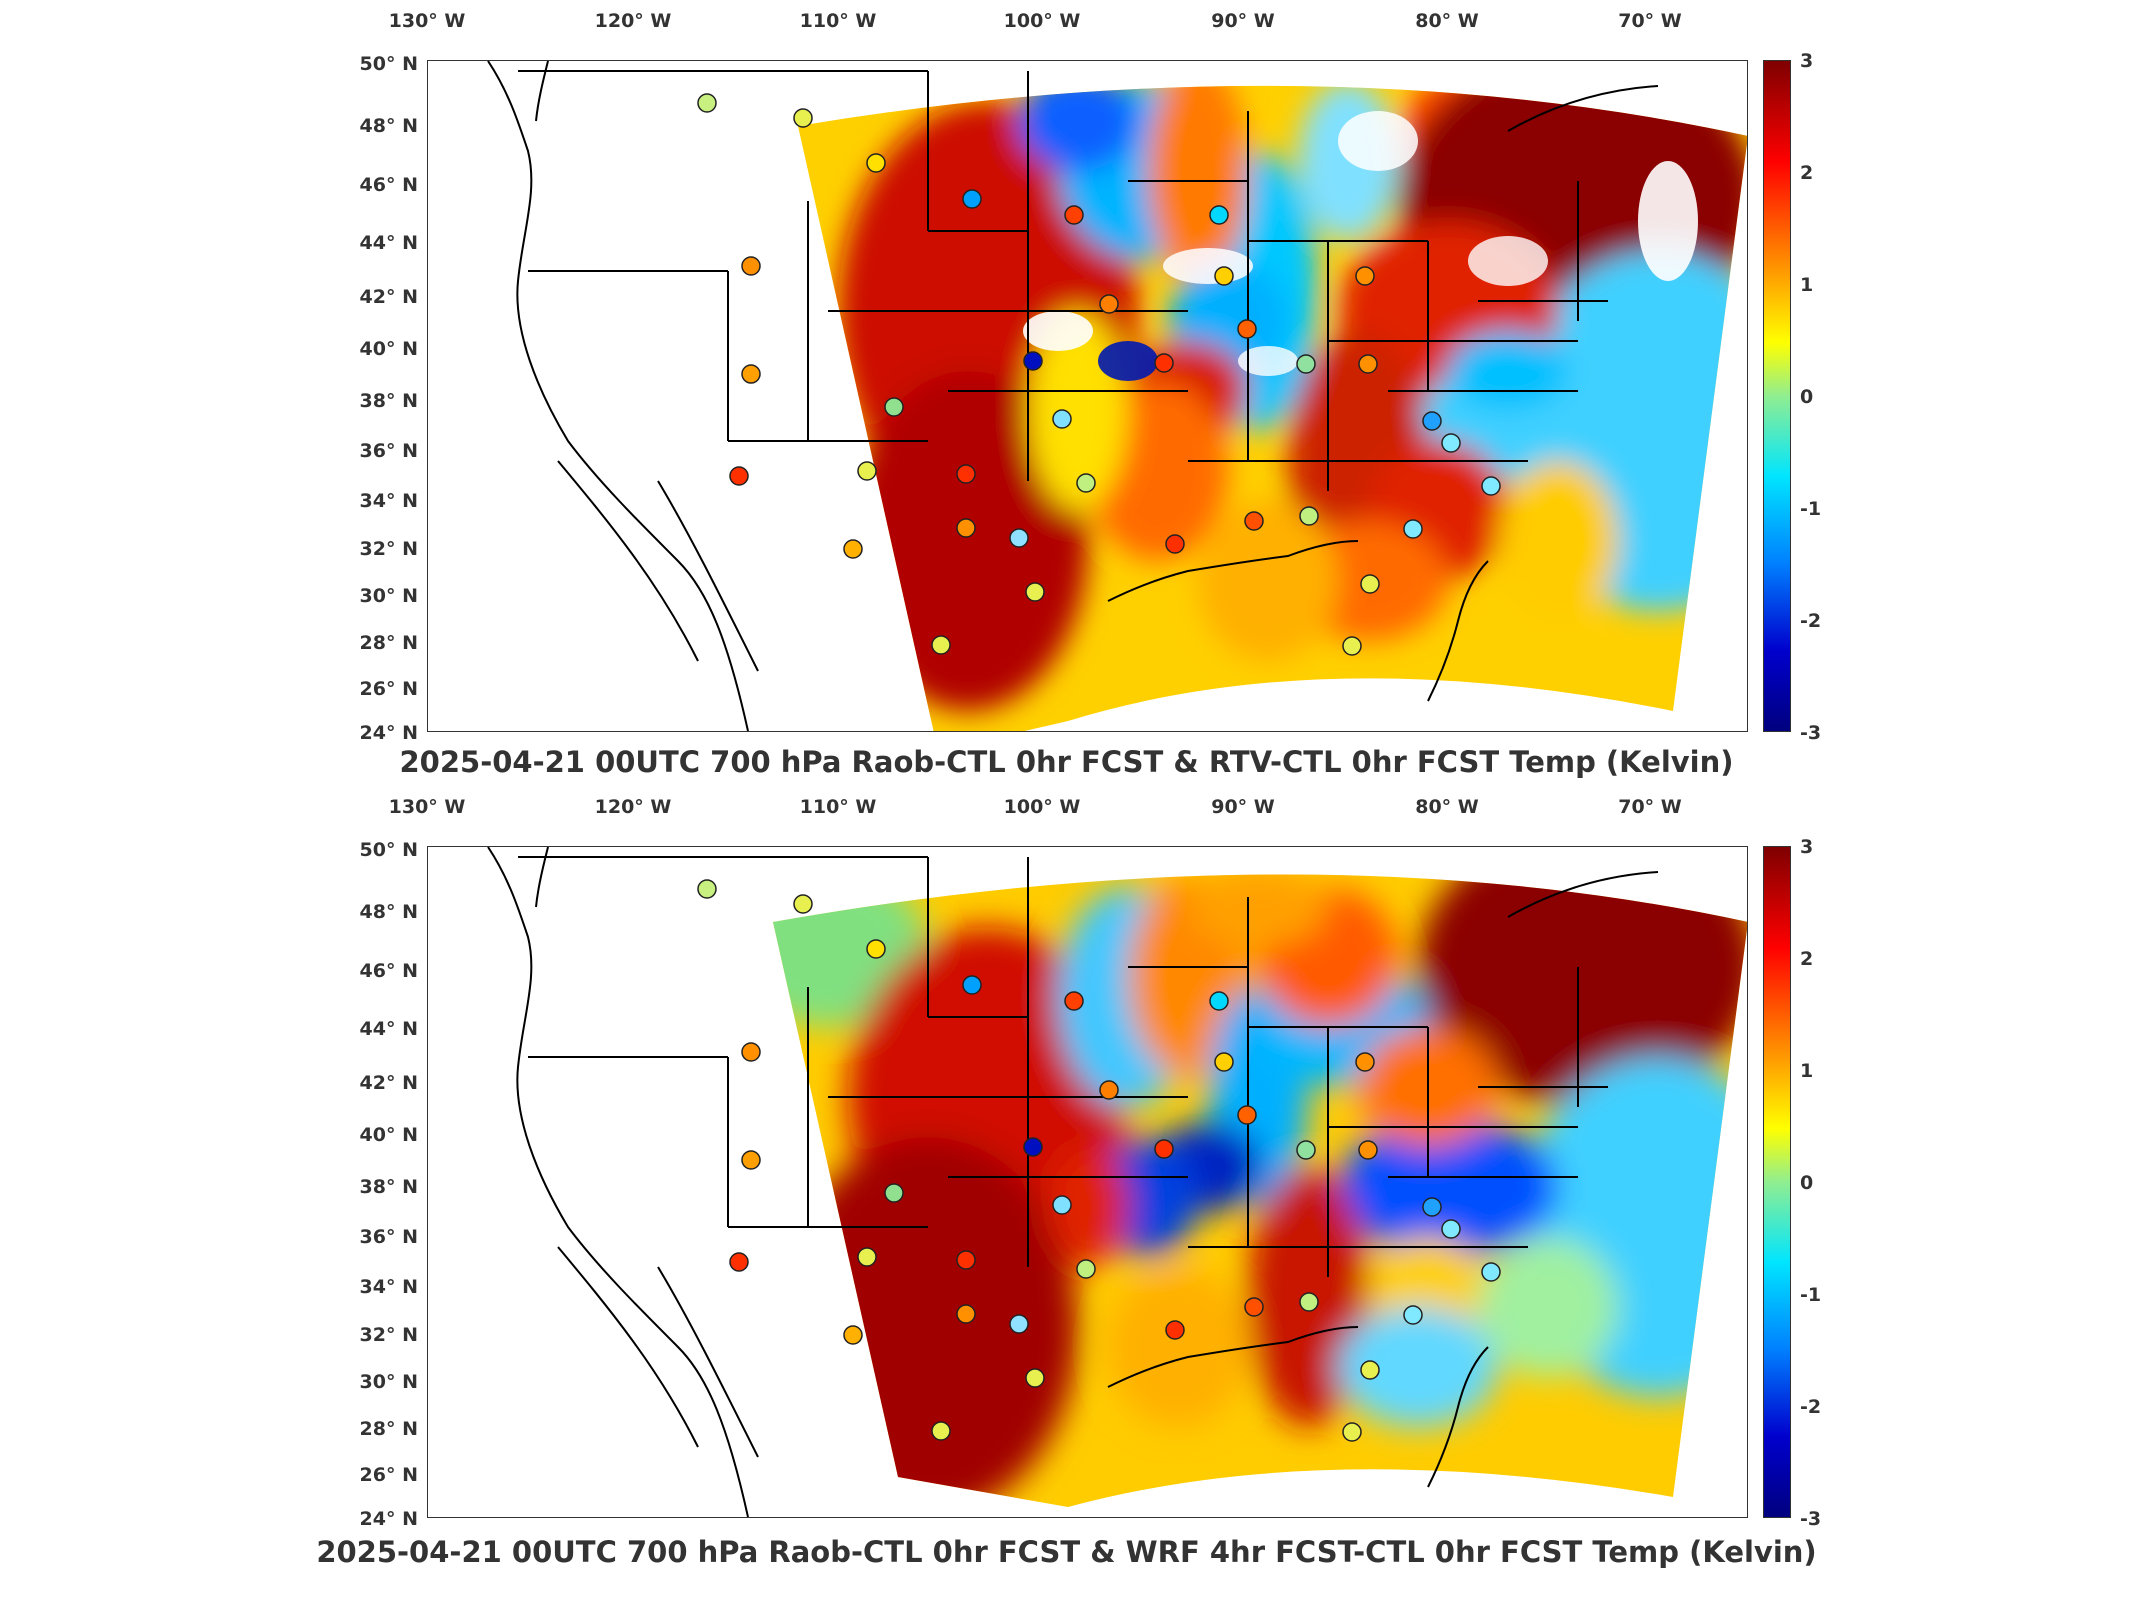 The width and height of the screenshot is (2133, 1600). Describe the element at coordinates (1099, 374) in the screenshot. I see `raob-stations-top` at that location.